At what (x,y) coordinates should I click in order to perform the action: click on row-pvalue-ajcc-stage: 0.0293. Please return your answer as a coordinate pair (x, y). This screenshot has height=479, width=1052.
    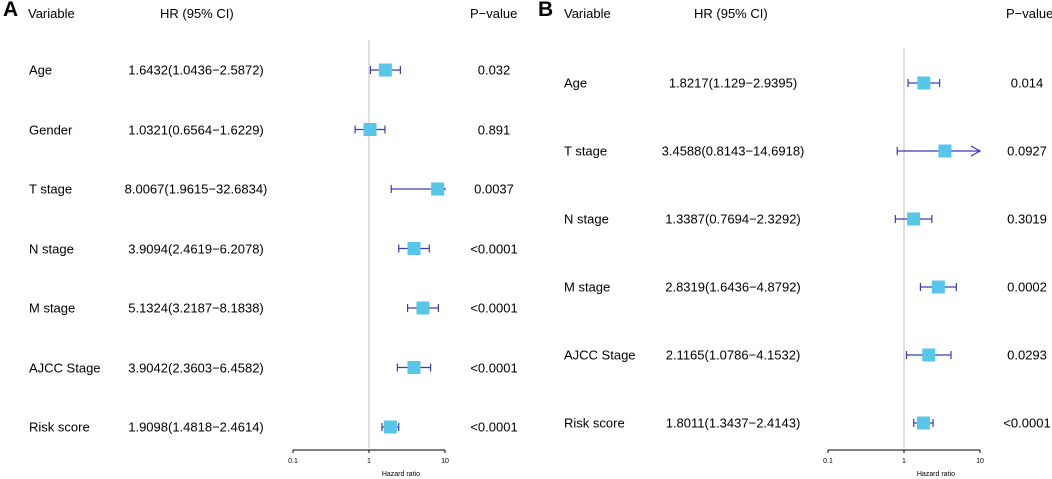
    Looking at the image, I should click on (1027, 355).